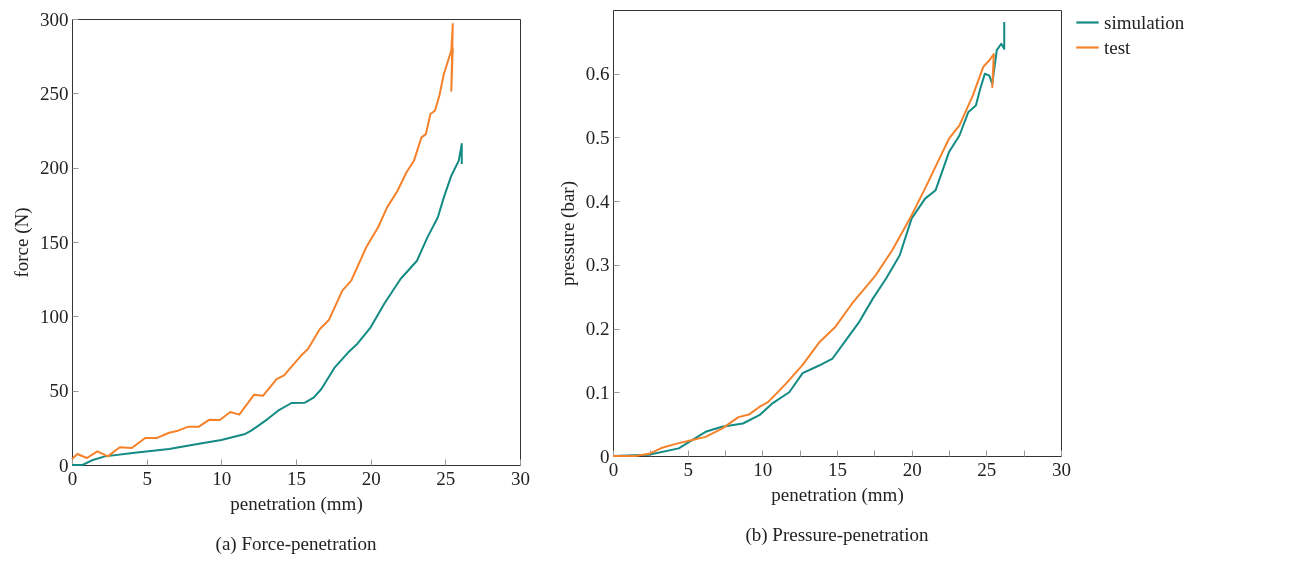 Image resolution: width=1294 pixels, height=578 pixels. Describe the element at coordinates (1144, 22) in the screenshot. I see `legend-label: simulation` at that location.